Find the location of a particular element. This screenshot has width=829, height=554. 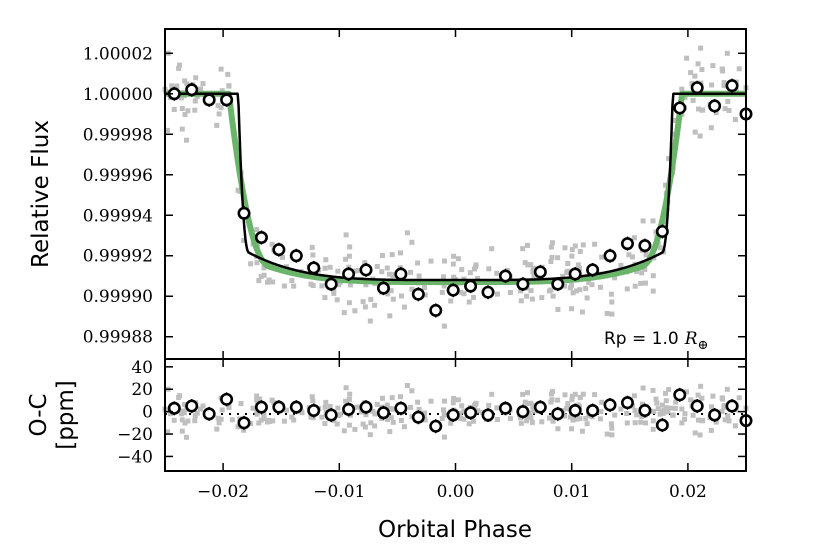

flux-y-tick-label: 0.99996 is located at coordinates (118, 176).